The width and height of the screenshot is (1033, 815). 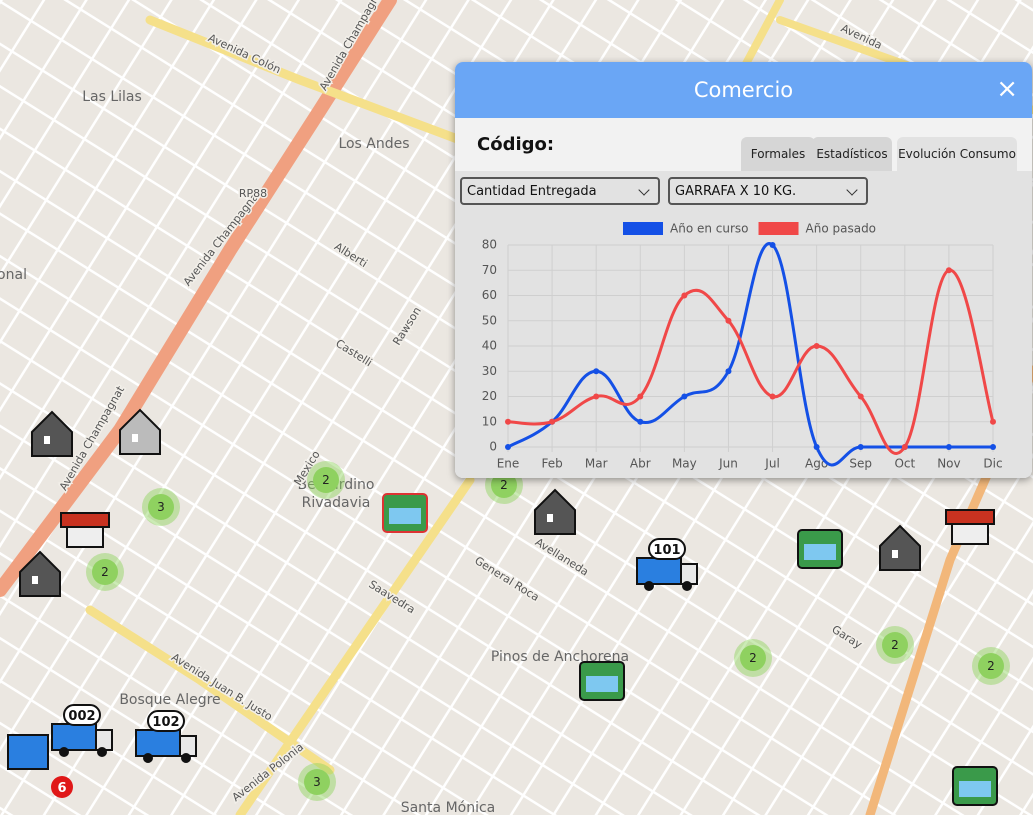 I want to click on y-tick-label: 20, so click(x=489, y=396).